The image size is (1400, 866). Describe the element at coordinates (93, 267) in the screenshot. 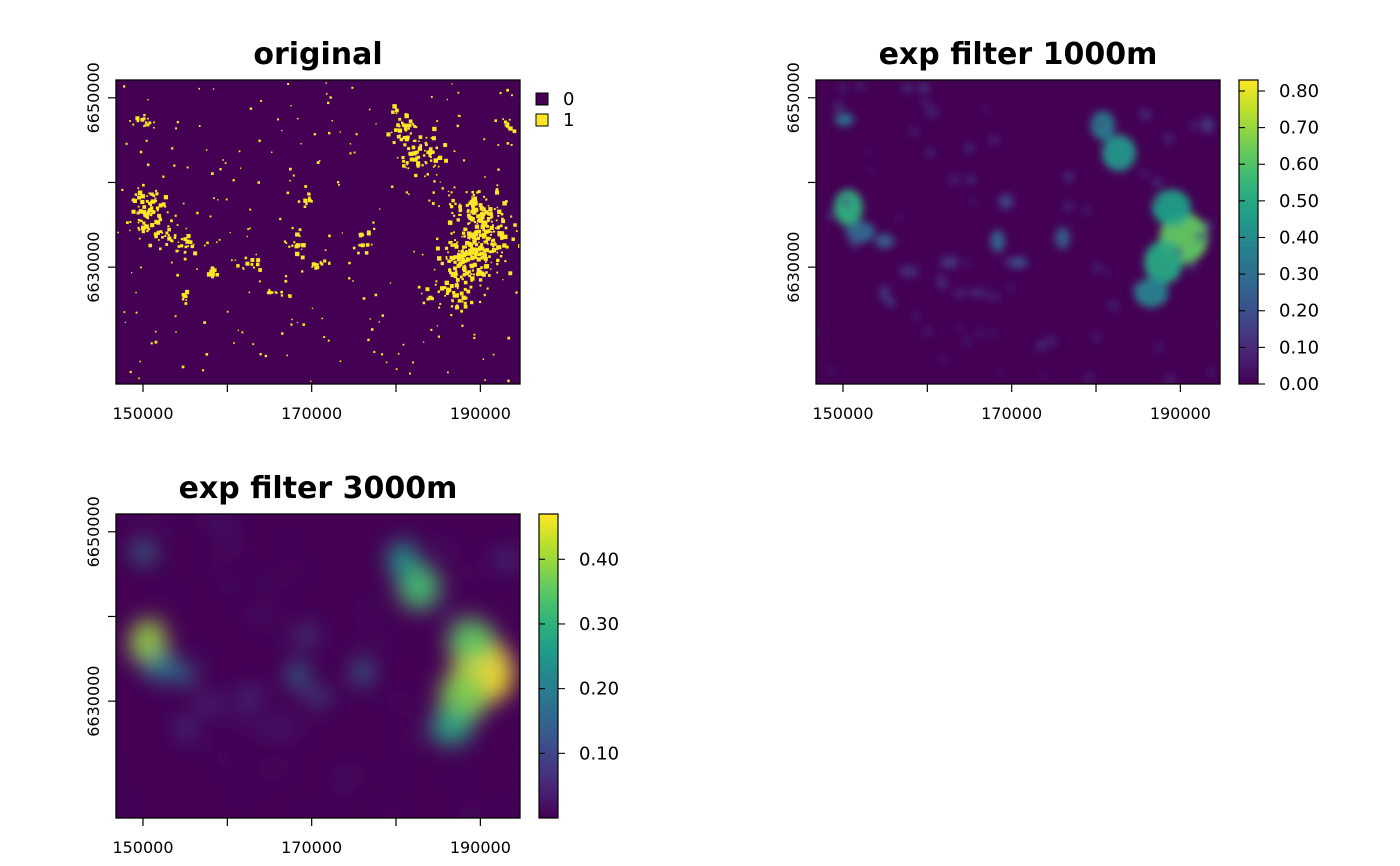

I see `y-tick-label: 6630000` at that location.